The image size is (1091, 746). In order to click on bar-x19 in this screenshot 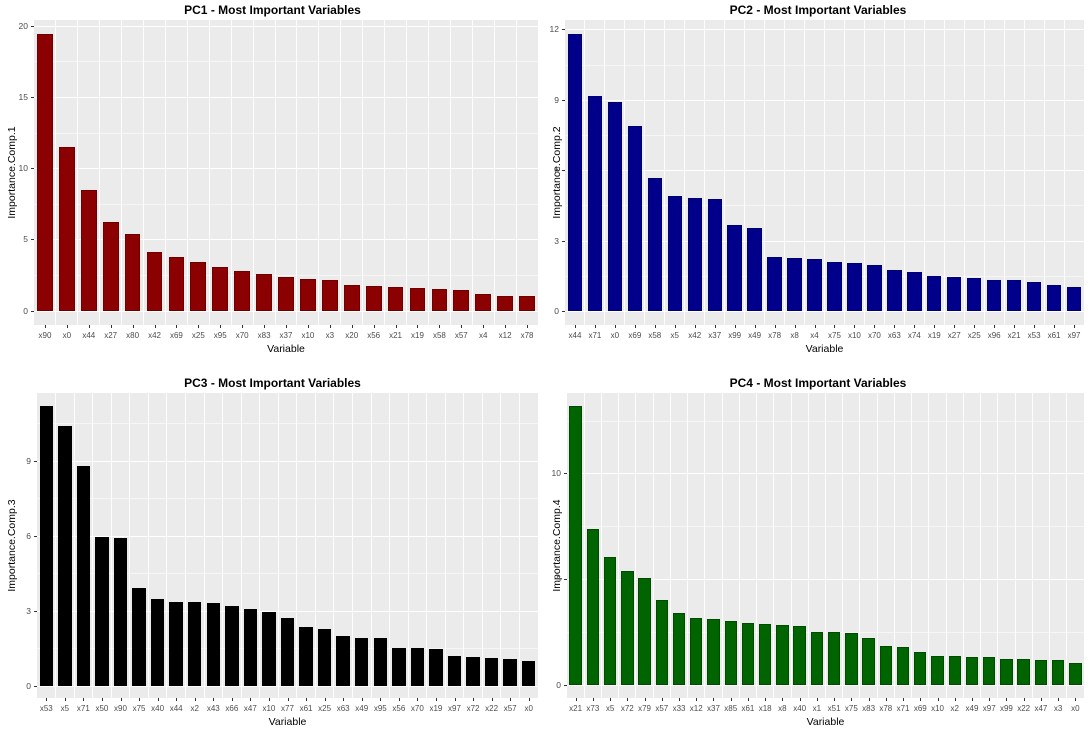, I will do `click(436, 667)`.